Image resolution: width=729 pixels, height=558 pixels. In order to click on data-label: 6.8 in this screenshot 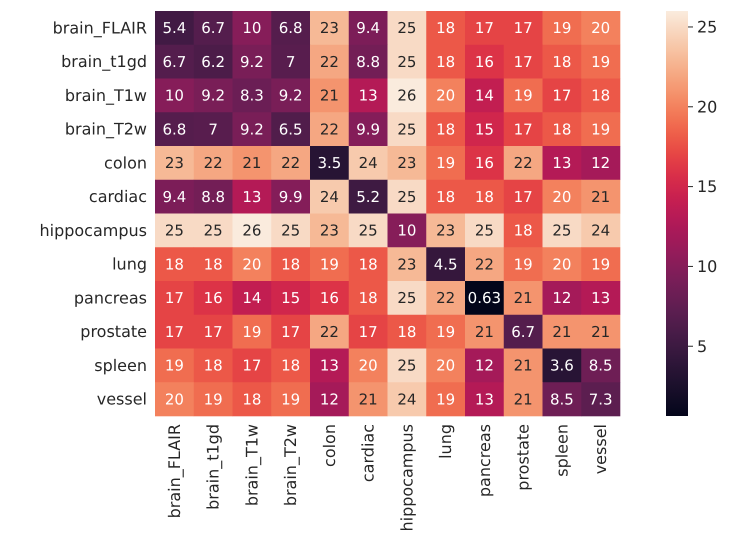, I will do `click(174, 129)`.